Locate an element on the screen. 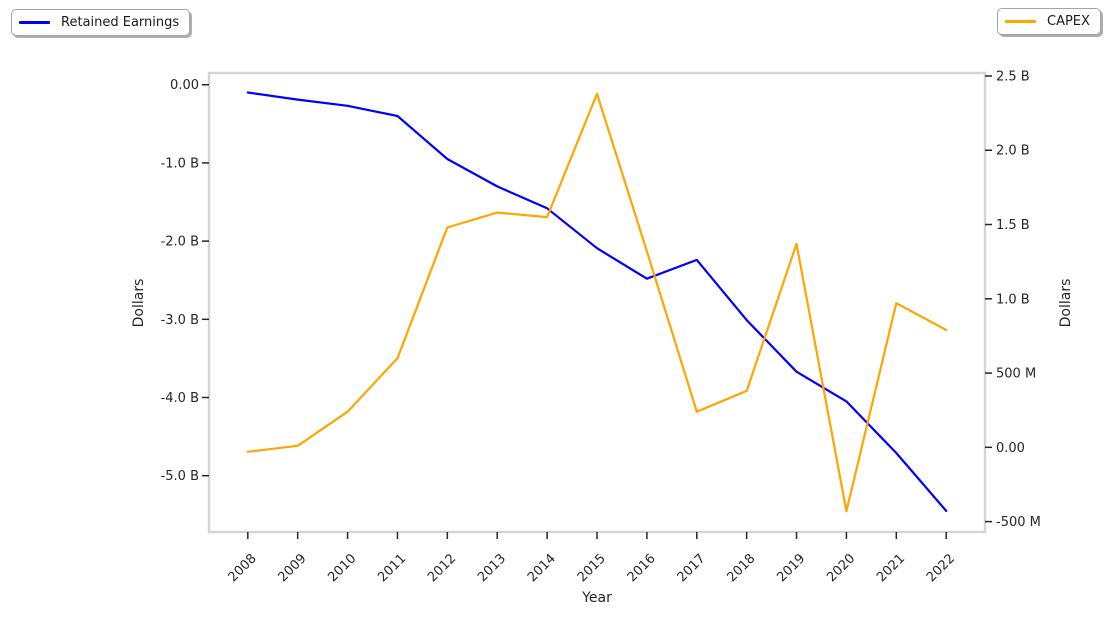 Image resolution: width=1109 pixels, height=618 pixels. left-y-tick-label: -2.0 B is located at coordinates (180, 242).